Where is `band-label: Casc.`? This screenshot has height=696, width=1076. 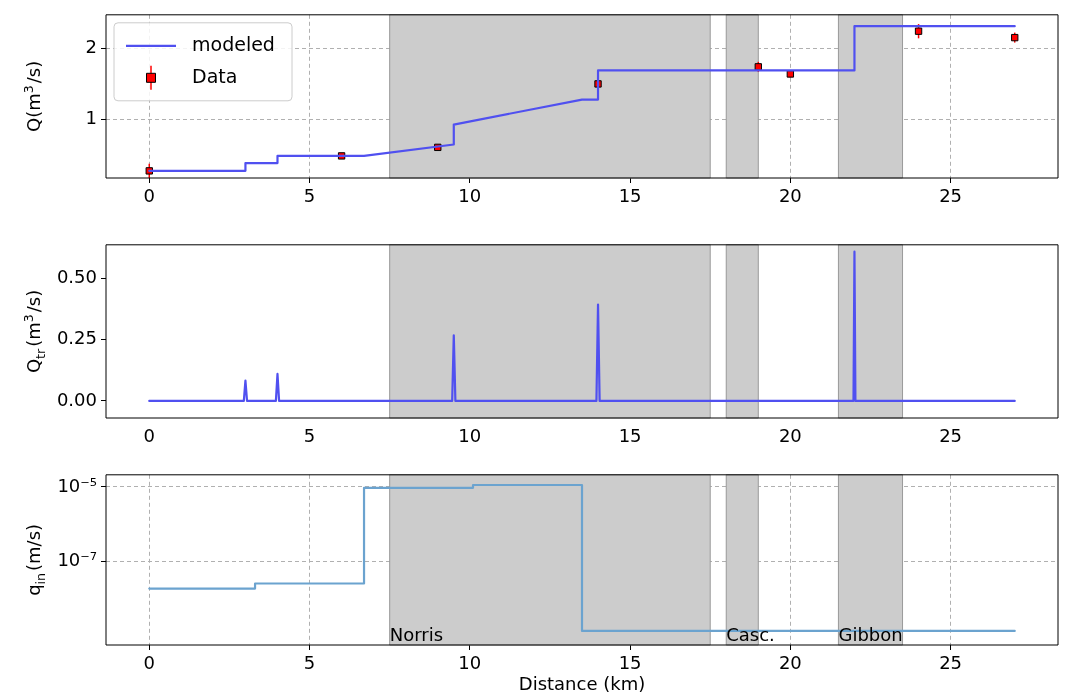
band-label: Casc. is located at coordinates (750, 634).